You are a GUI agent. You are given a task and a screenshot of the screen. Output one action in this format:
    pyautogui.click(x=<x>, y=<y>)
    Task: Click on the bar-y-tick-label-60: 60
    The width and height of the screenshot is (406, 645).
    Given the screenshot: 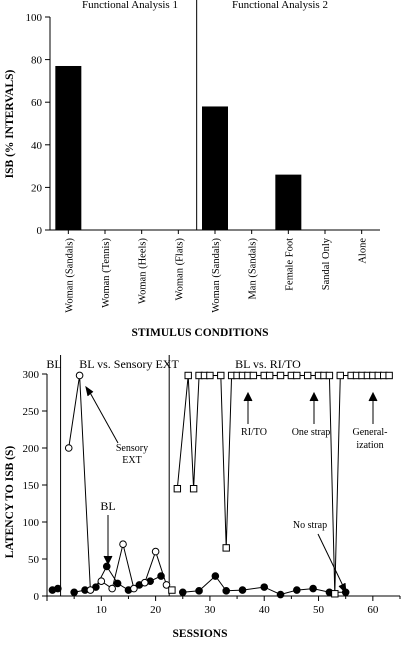 What is the action you would take?
    pyautogui.click(x=37, y=103)
    